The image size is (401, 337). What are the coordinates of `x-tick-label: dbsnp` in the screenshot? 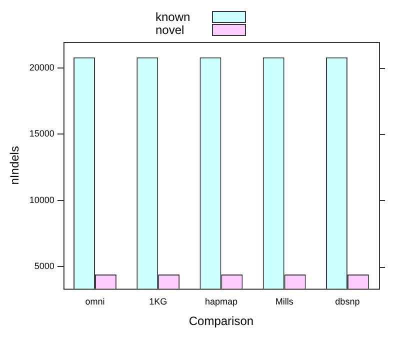 It's located at (347, 301).